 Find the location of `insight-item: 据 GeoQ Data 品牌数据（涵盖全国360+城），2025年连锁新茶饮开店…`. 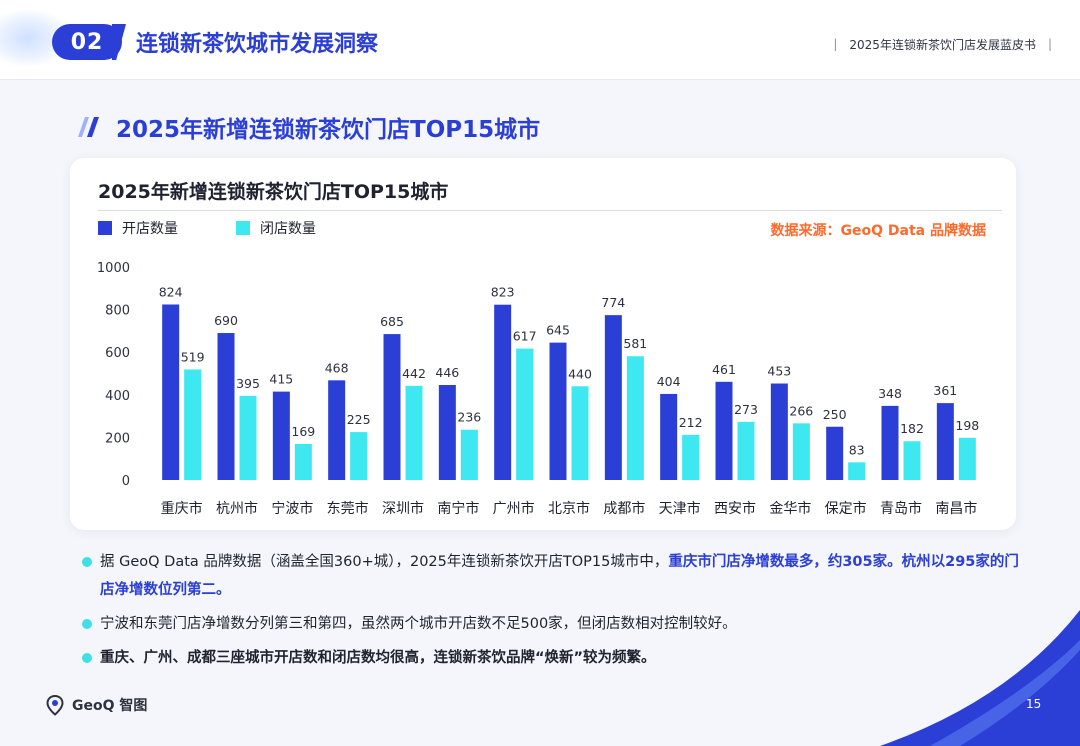

insight-item: 据 GeoQ Data 品牌数据（涵盖全国360+城），2025年连锁新茶饮开店… is located at coordinates (552, 576).